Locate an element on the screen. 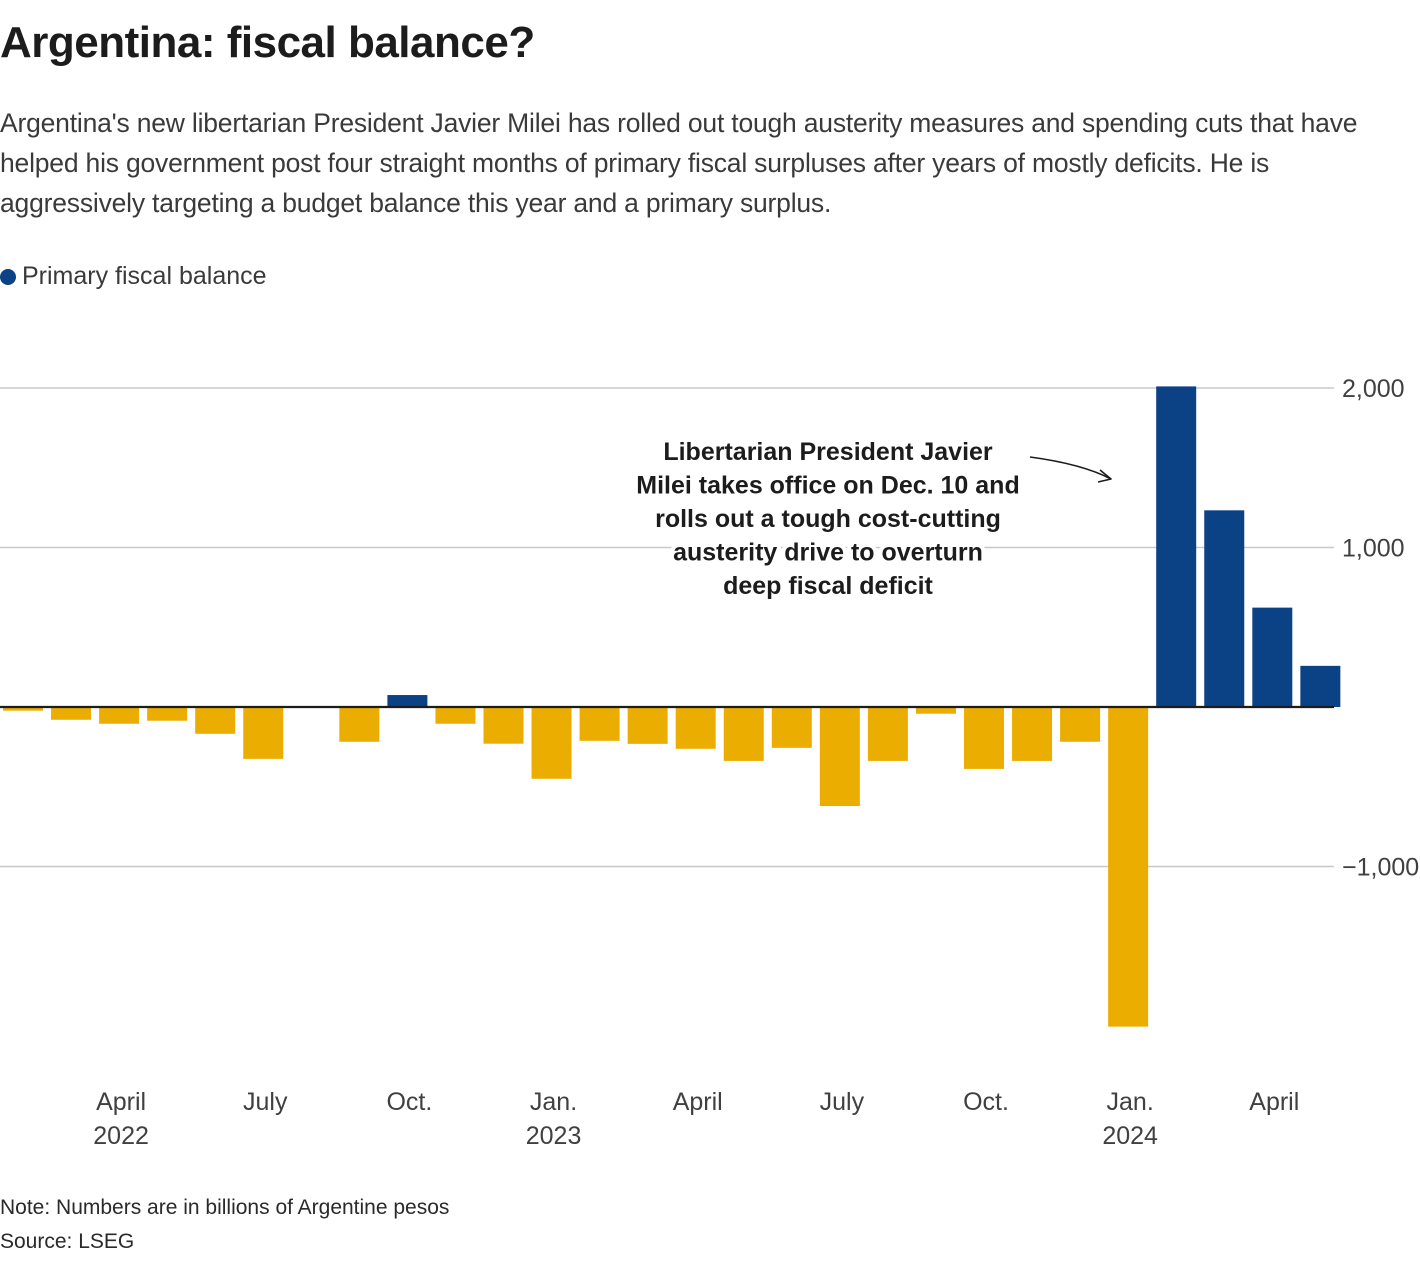 The image size is (1420, 1264). annotation-line: rolls out a tough cost-cutting is located at coordinates (828, 519).